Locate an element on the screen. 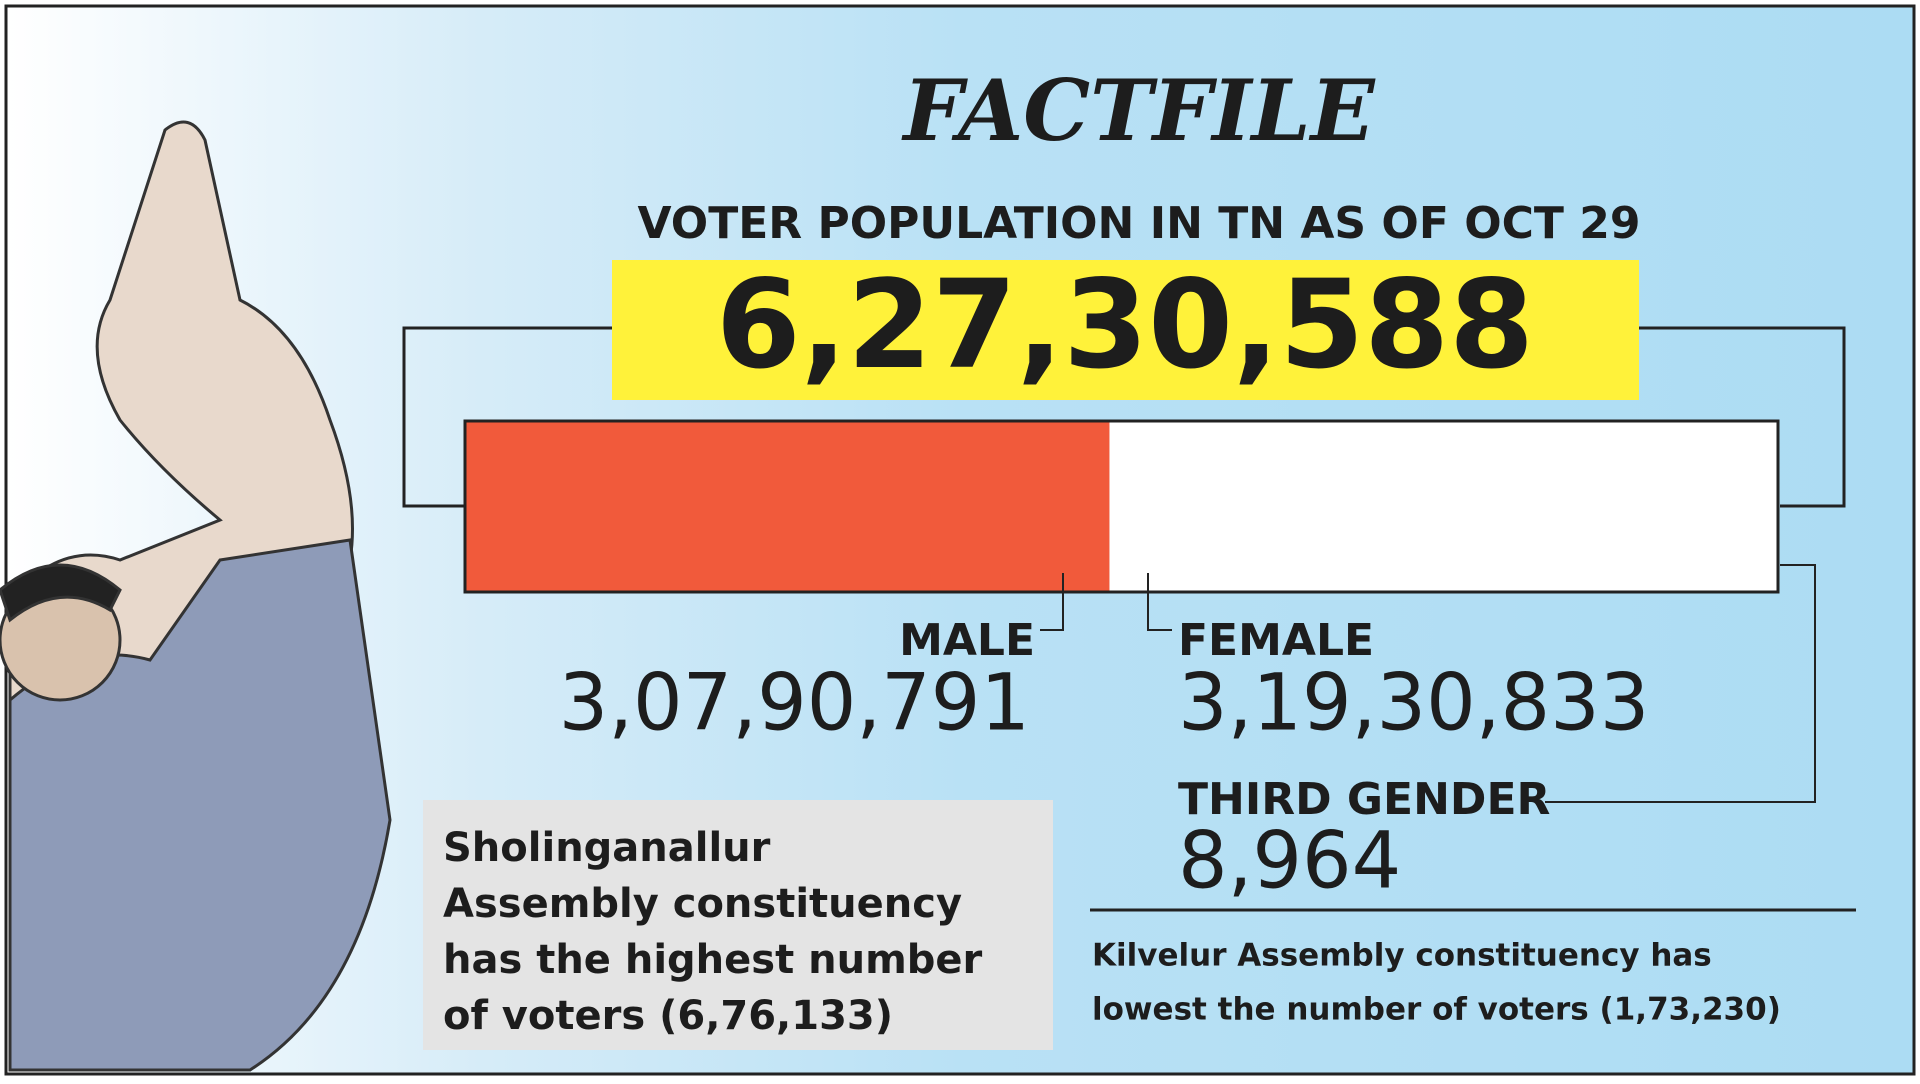 The image size is (1920, 1084). title: FACTFILE is located at coordinates (1138, 110).